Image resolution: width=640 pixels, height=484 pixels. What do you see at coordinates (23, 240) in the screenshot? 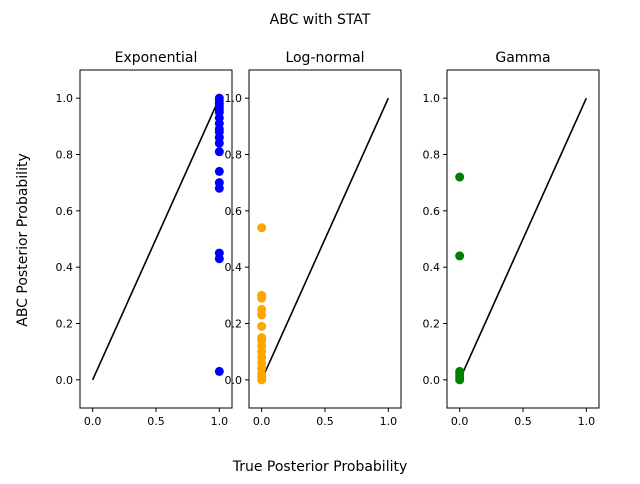
I see `figure-y-axis-label: ABC Posterior Probability` at bounding box center [23, 240].